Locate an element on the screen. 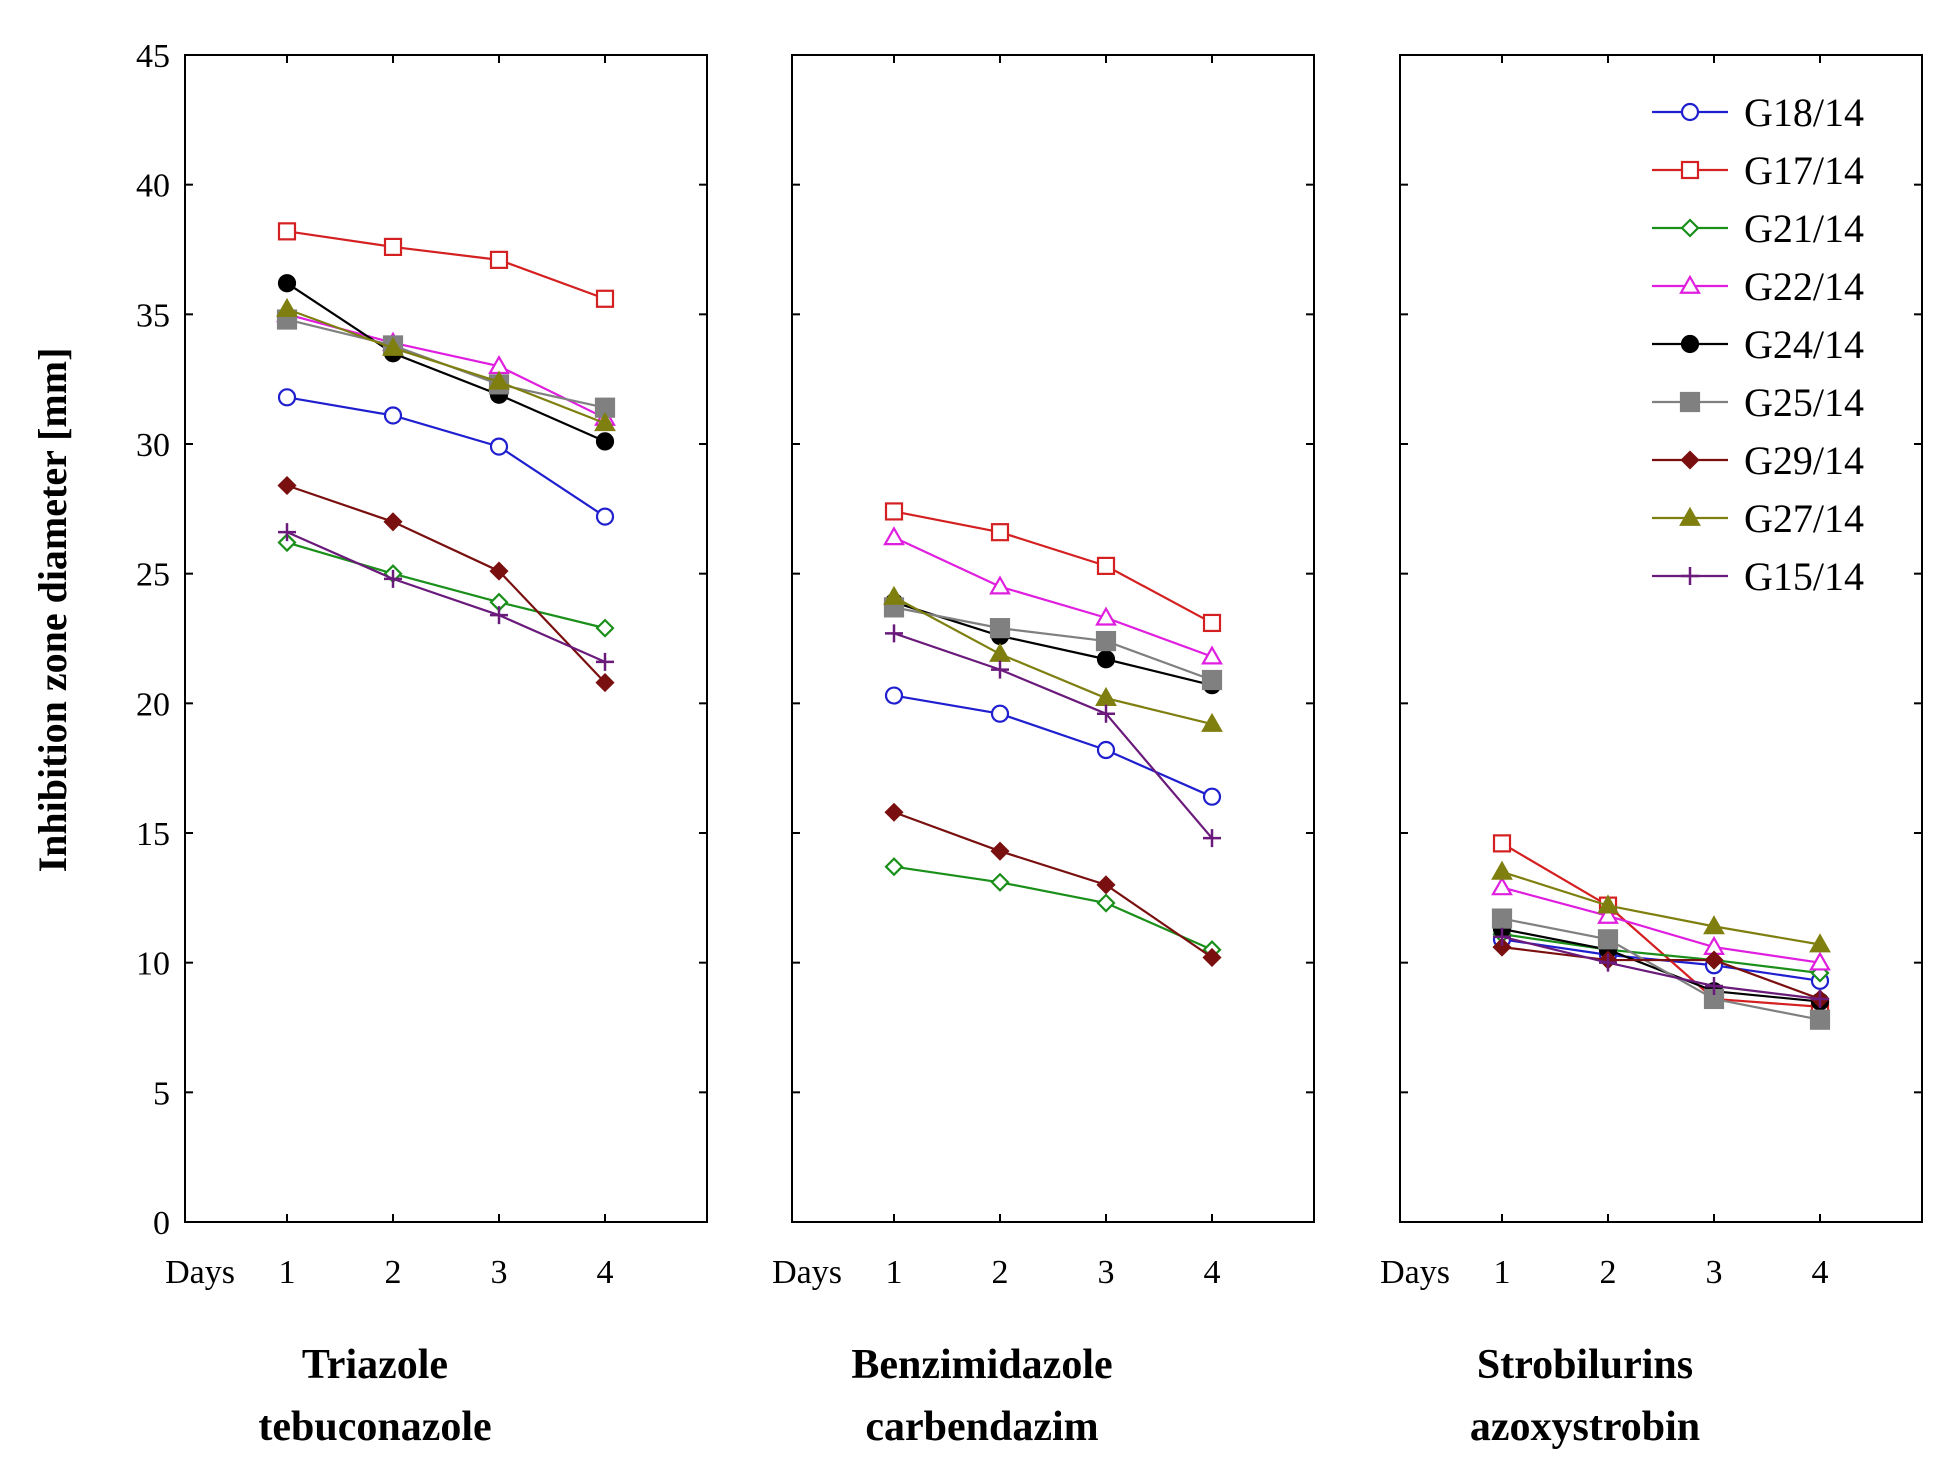 The width and height of the screenshot is (1934, 1459). y-tick-label: 10 is located at coordinates (153, 964).